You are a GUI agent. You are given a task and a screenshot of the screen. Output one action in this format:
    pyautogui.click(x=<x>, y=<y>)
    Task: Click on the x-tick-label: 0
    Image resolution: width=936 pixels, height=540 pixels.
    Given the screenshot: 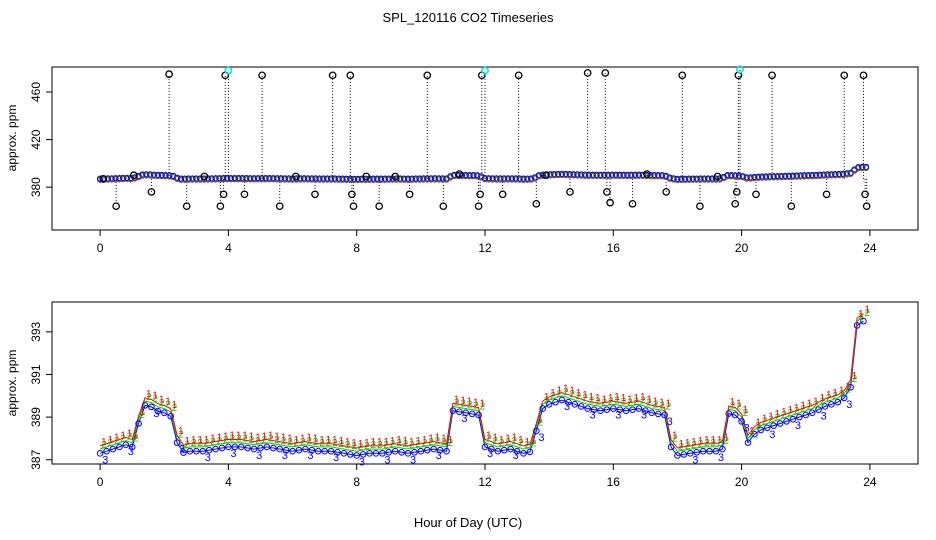 What is the action you would take?
    pyautogui.click(x=100, y=248)
    